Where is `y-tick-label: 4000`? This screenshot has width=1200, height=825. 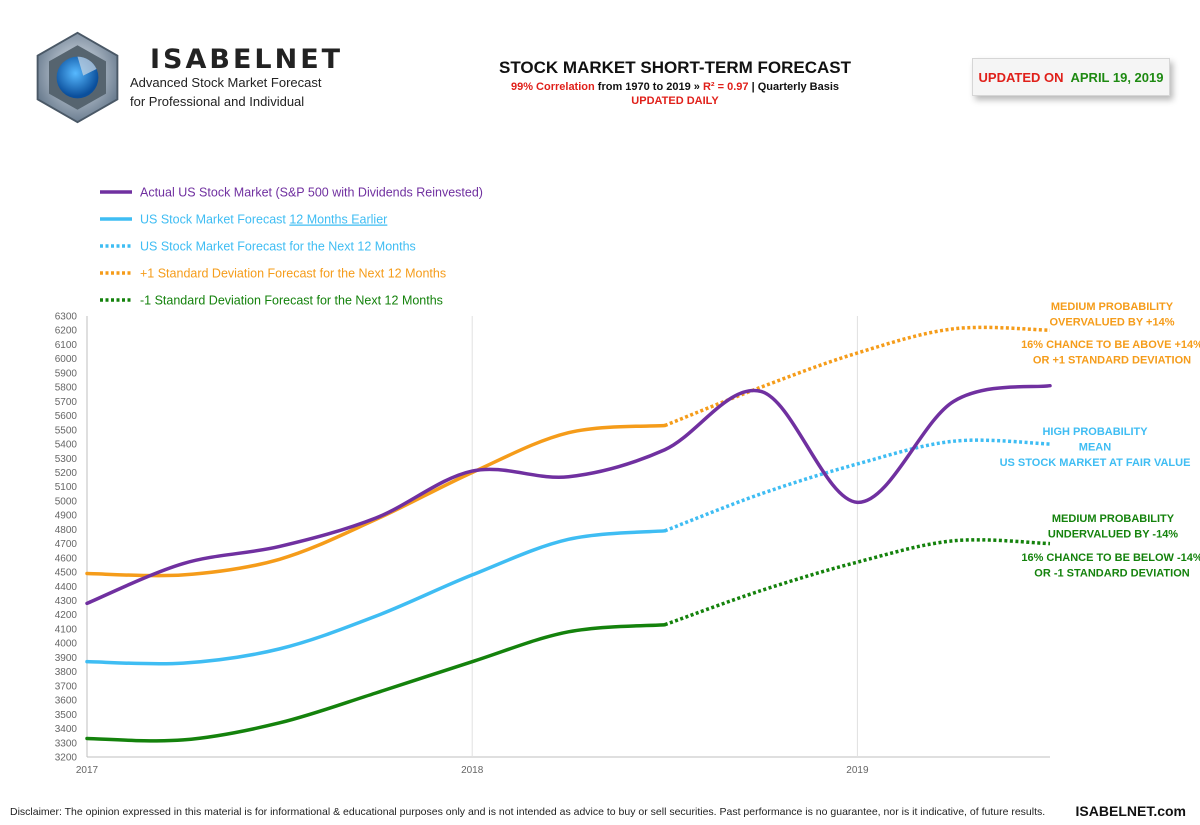 y-tick-label: 4000 is located at coordinates (66, 644).